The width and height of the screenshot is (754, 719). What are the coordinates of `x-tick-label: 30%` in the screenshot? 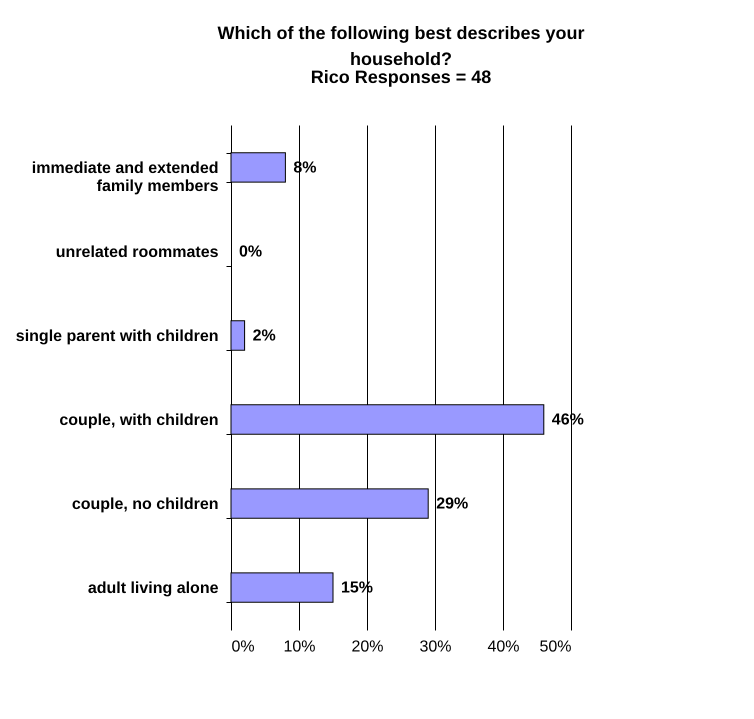 It's located at (435, 647).